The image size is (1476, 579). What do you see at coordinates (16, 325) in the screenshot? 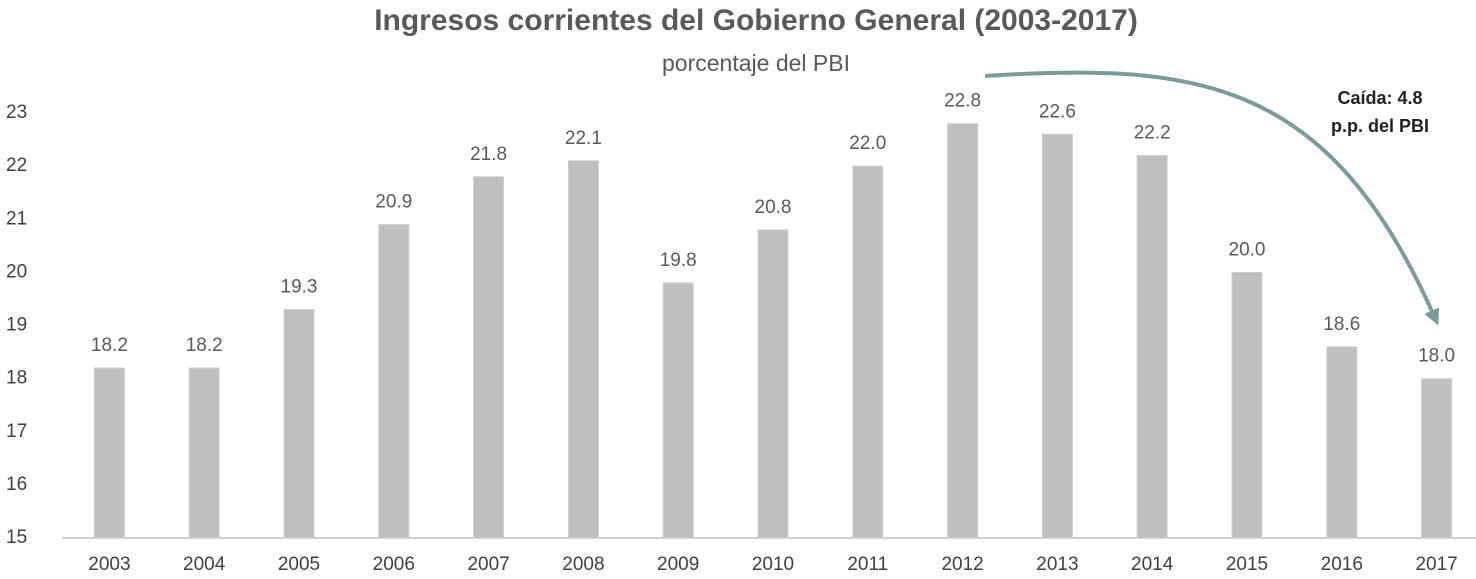
I see `y-tick-label: 19` at bounding box center [16, 325].